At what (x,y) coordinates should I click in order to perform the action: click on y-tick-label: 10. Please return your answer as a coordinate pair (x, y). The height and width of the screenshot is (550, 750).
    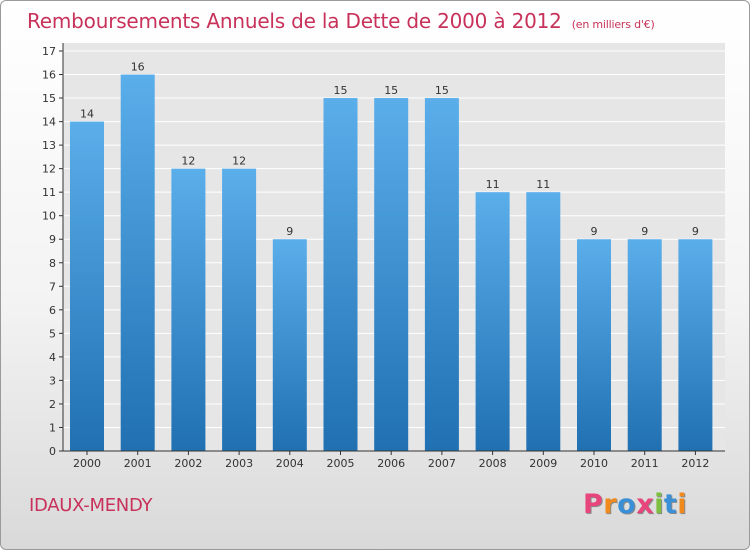
    Looking at the image, I should click on (49, 216).